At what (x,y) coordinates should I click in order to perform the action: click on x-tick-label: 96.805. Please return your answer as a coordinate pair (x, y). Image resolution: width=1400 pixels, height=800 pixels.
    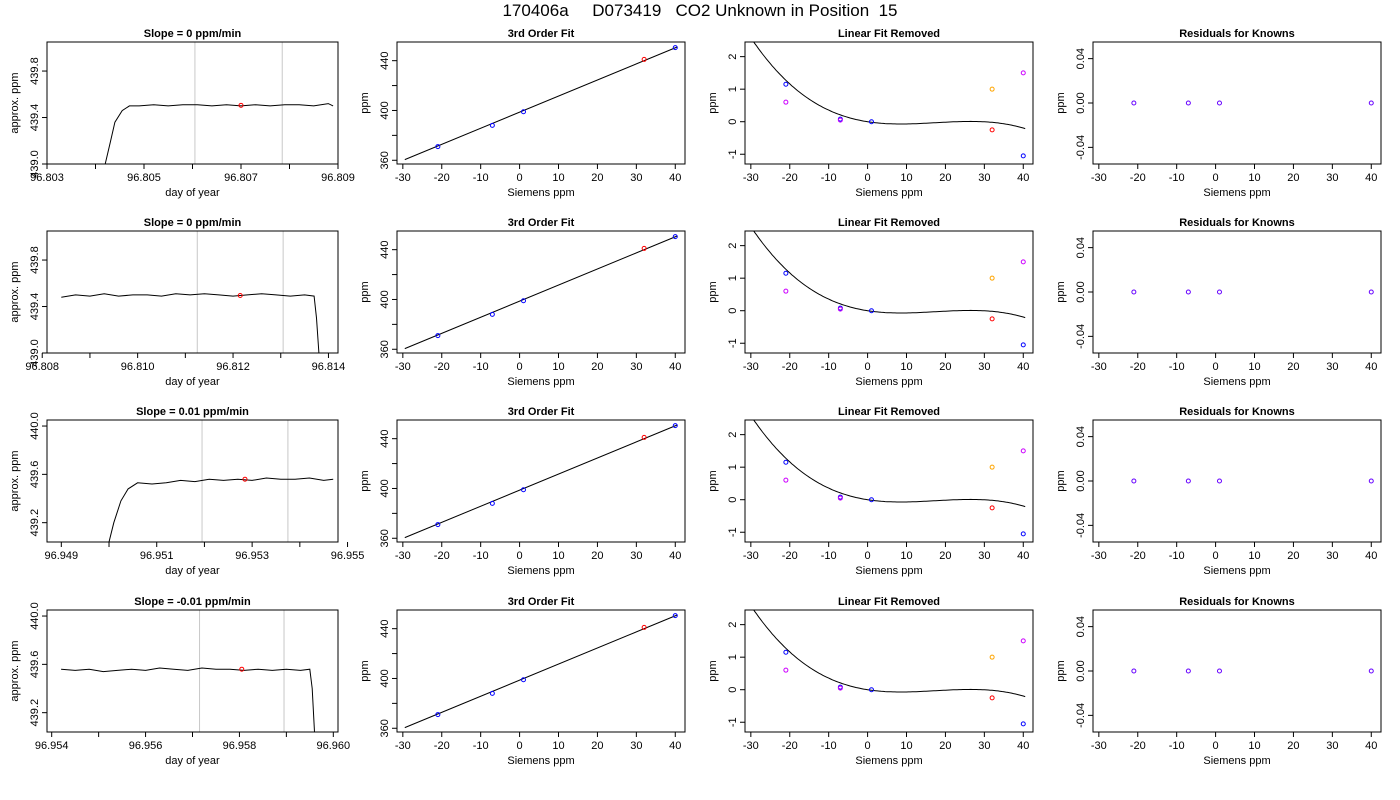
    Looking at the image, I should click on (144, 178).